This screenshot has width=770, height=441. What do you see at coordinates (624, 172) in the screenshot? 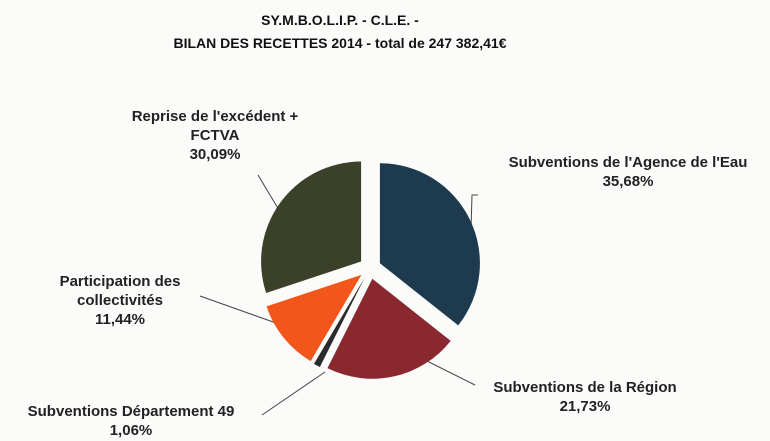
I see `slice-label: Subventions de l'Agence de l'Eau 35,68%` at bounding box center [624, 172].